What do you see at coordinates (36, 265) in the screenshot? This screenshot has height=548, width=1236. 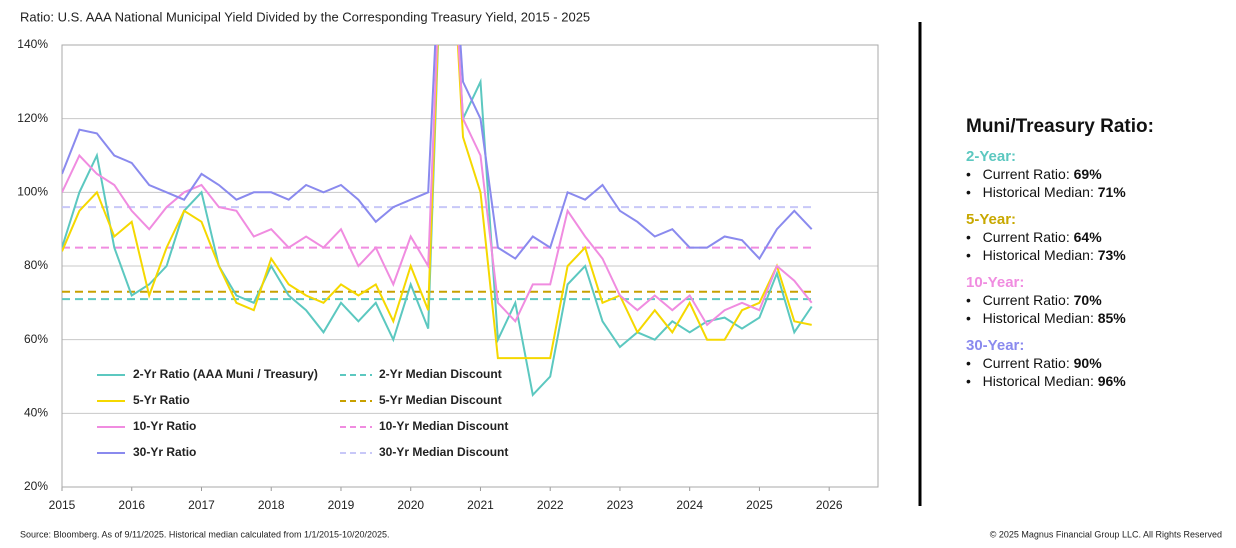 I see `y-tick-label: 80%` at bounding box center [36, 265].